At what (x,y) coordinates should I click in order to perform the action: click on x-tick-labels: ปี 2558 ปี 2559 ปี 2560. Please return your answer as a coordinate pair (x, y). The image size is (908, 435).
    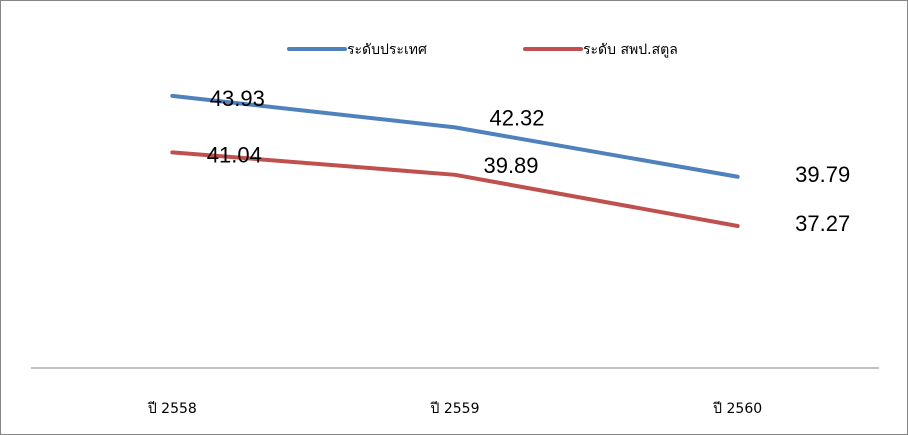
    Looking at the image, I should click on (454, 409).